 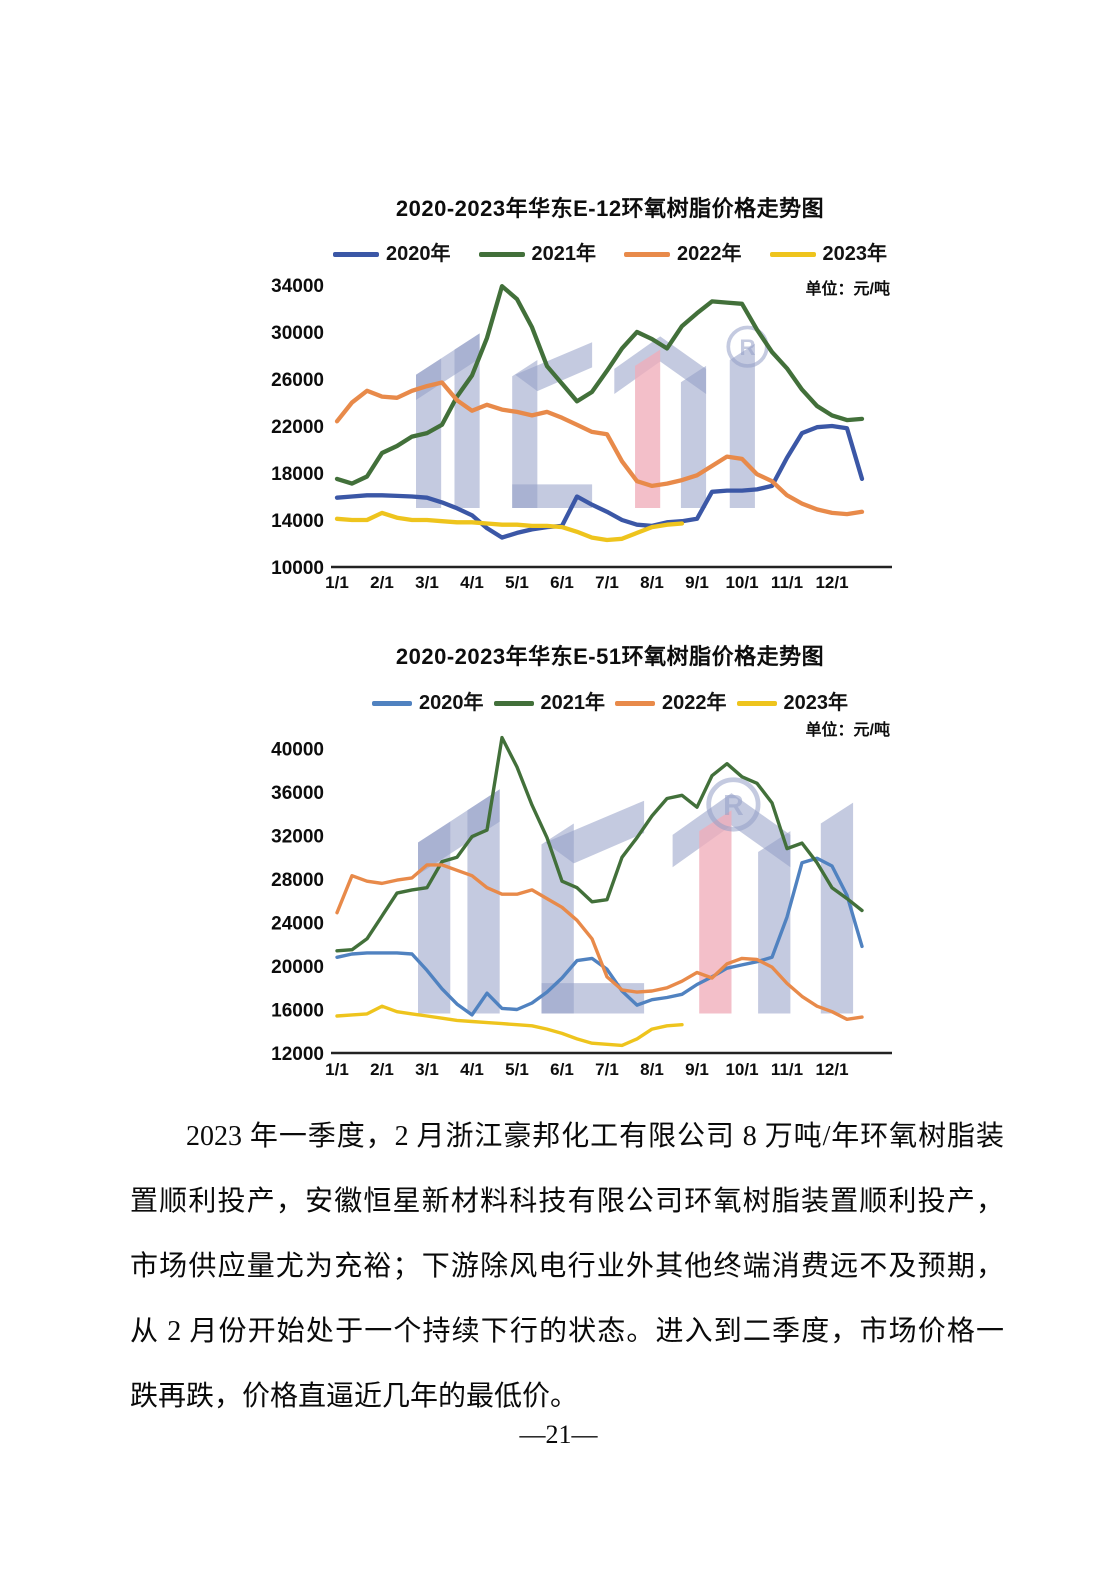 What do you see at coordinates (297, 427) in the screenshot?
I see `y-tick-label: 22000` at bounding box center [297, 427].